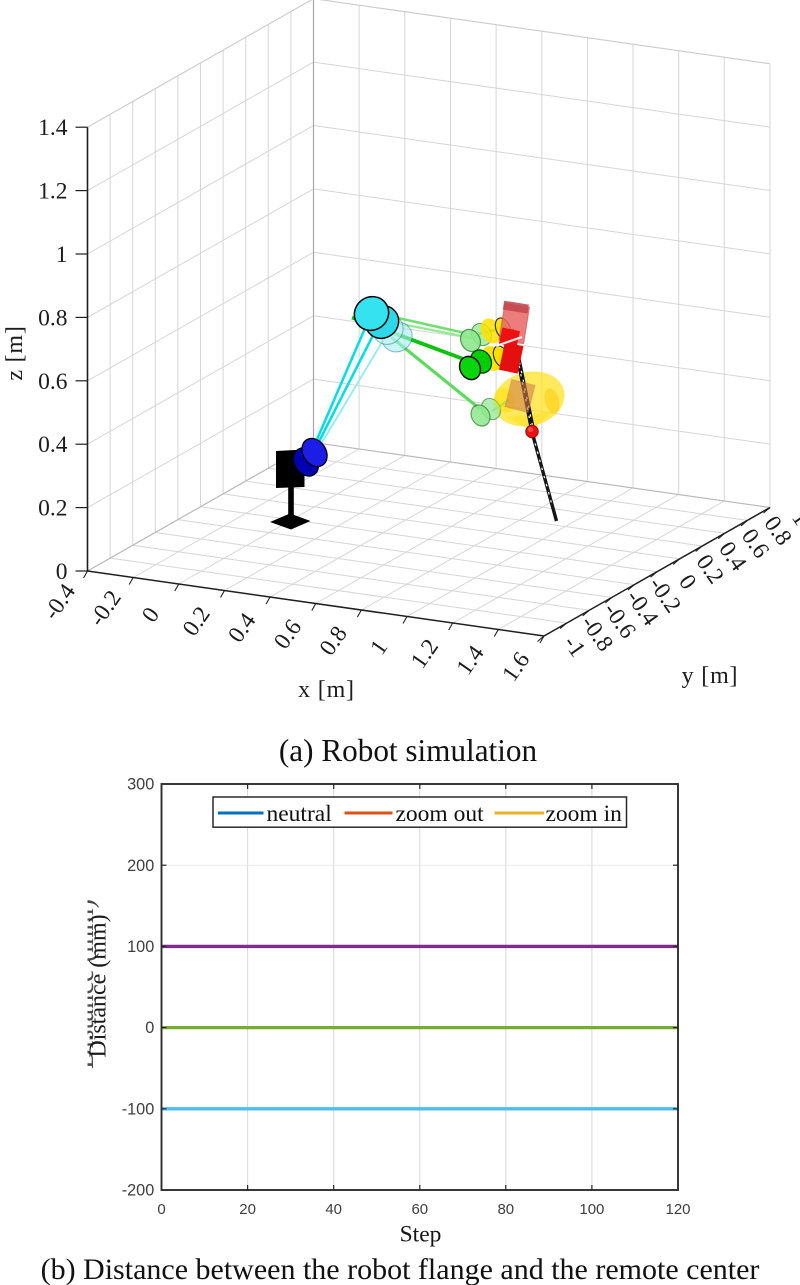 The height and width of the screenshot is (1285, 800). Describe the element at coordinates (59, 602) in the screenshot. I see `svg-text: -0.4` at that location.